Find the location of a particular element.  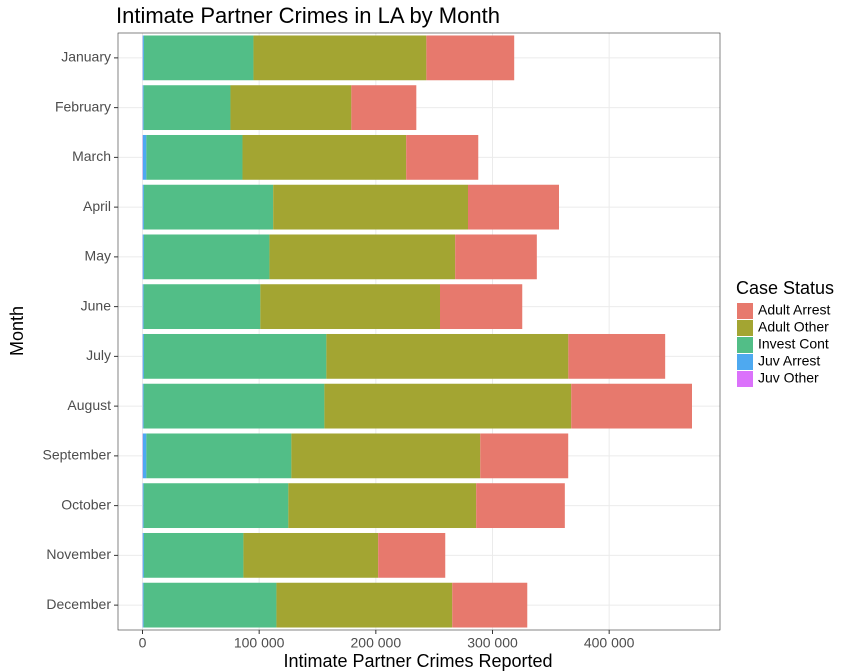

y-tick-label: February is located at coordinates (83, 106).